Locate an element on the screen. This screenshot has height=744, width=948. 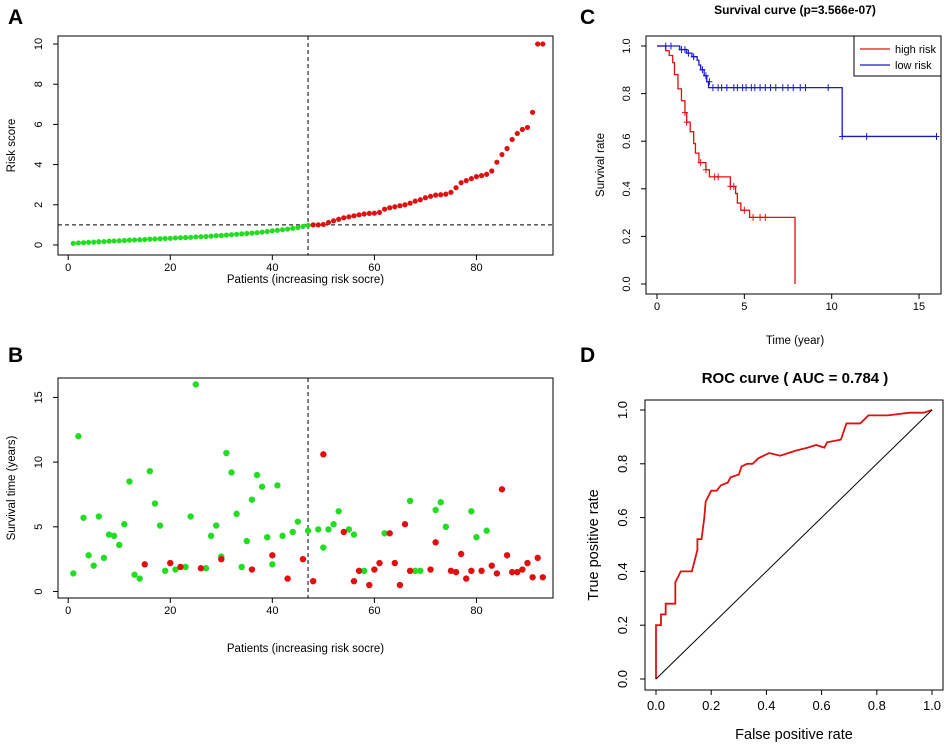
panel-b-xlabel: Patients (increasing risk socre) is located at coordinates (305, 649).